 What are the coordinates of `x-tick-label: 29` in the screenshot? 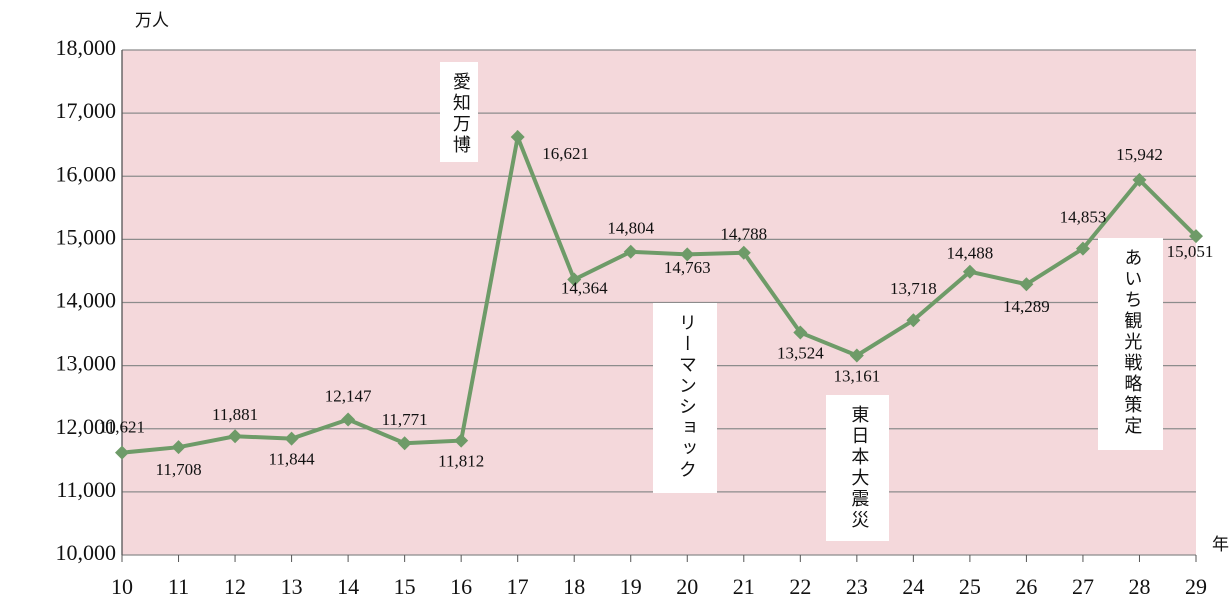 It's located at (1196, 586).